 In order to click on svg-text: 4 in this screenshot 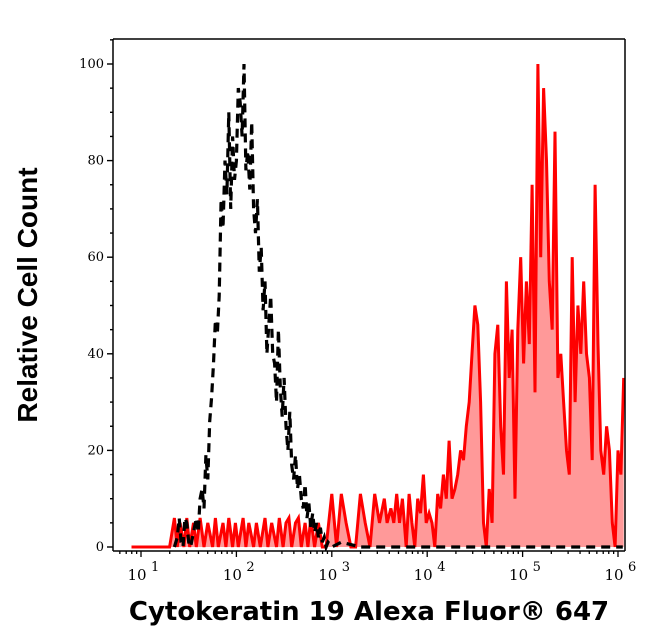, I will do `click(441, 567)`.